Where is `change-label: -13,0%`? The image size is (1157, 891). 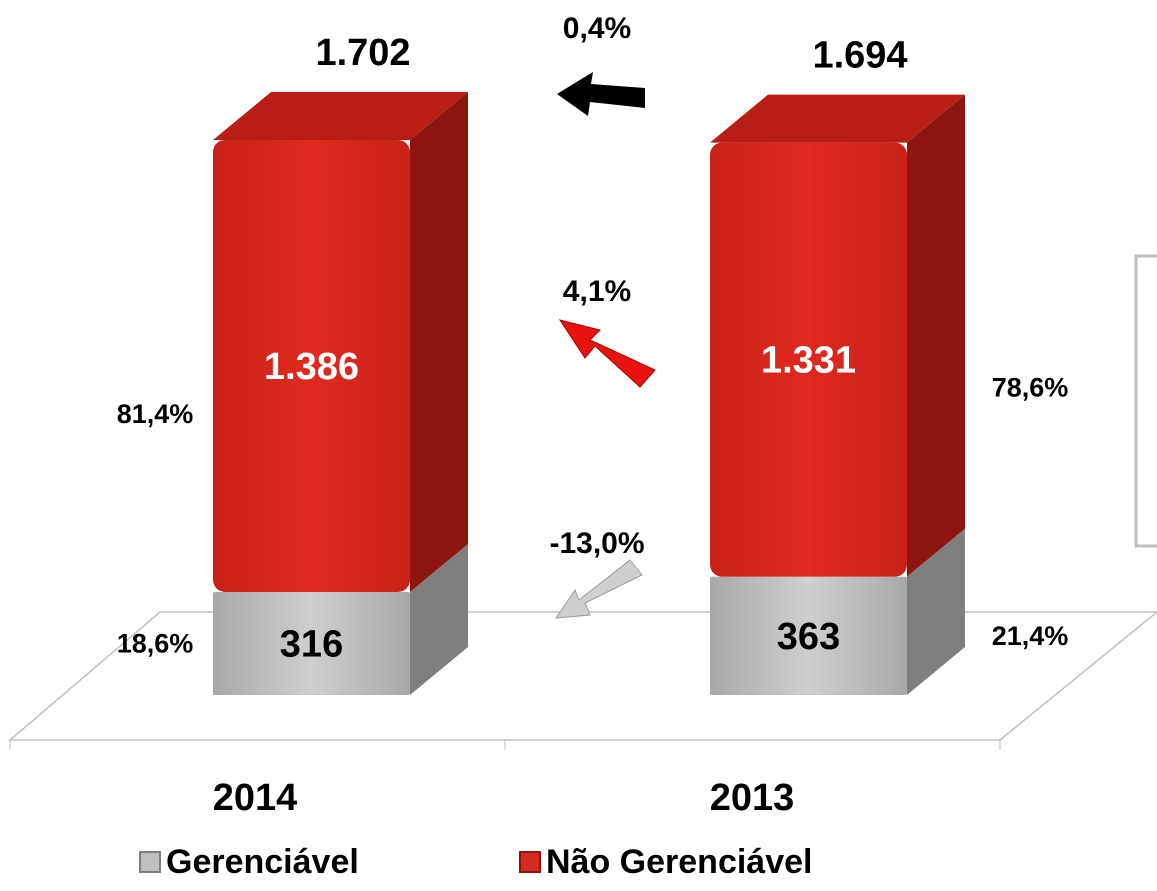
change-label: -13,0% is located at coordinates (596, 543).